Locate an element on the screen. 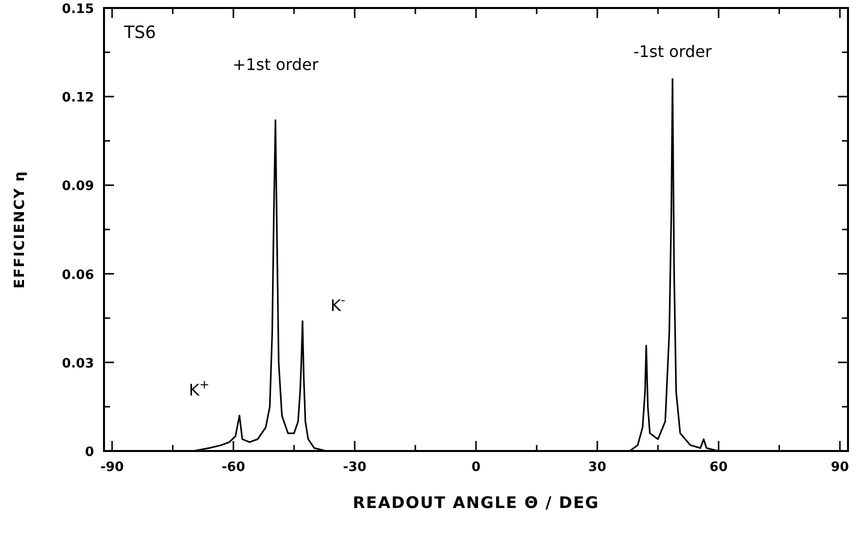 The height and width of the screenshot is (548, 860). y-tick-label: 0.15 is located at coordinates (78, 9).